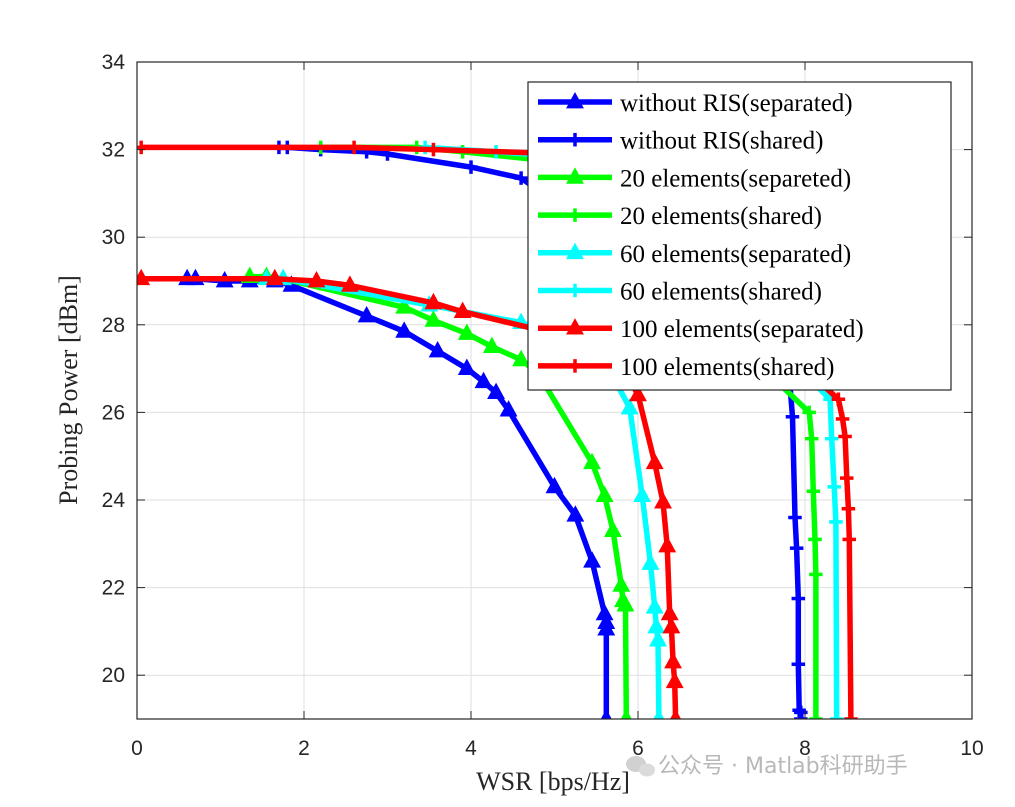 The image size is (1015, 807). What do you see at coordinates (113, 412) in the screenshot?
I see `y-tick-label: 26` at bounding box center [113, 412].